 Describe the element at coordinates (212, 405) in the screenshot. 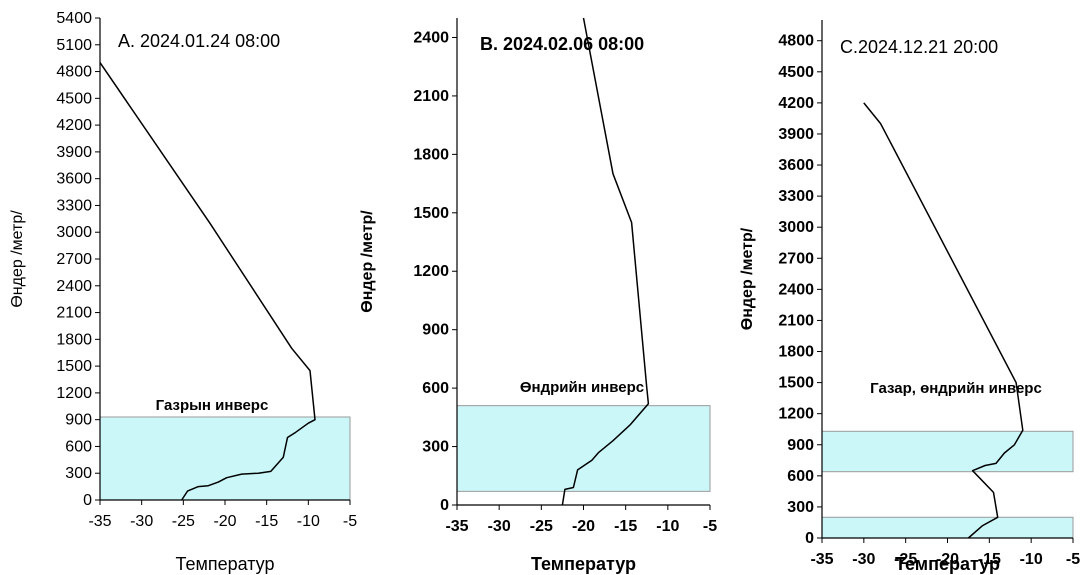

I see `inversion-band-label: Газрын инверс` at that location.